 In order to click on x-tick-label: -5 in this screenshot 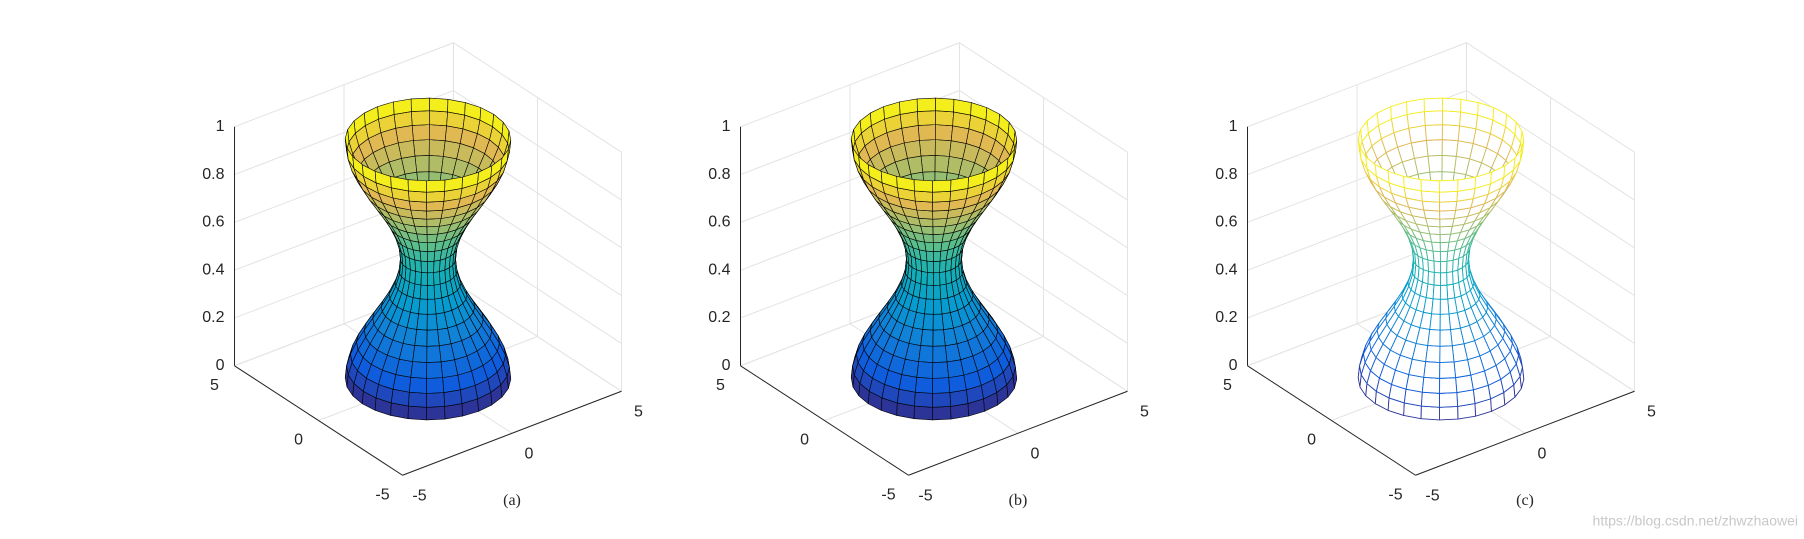, I will do `click(1432, 495)`.